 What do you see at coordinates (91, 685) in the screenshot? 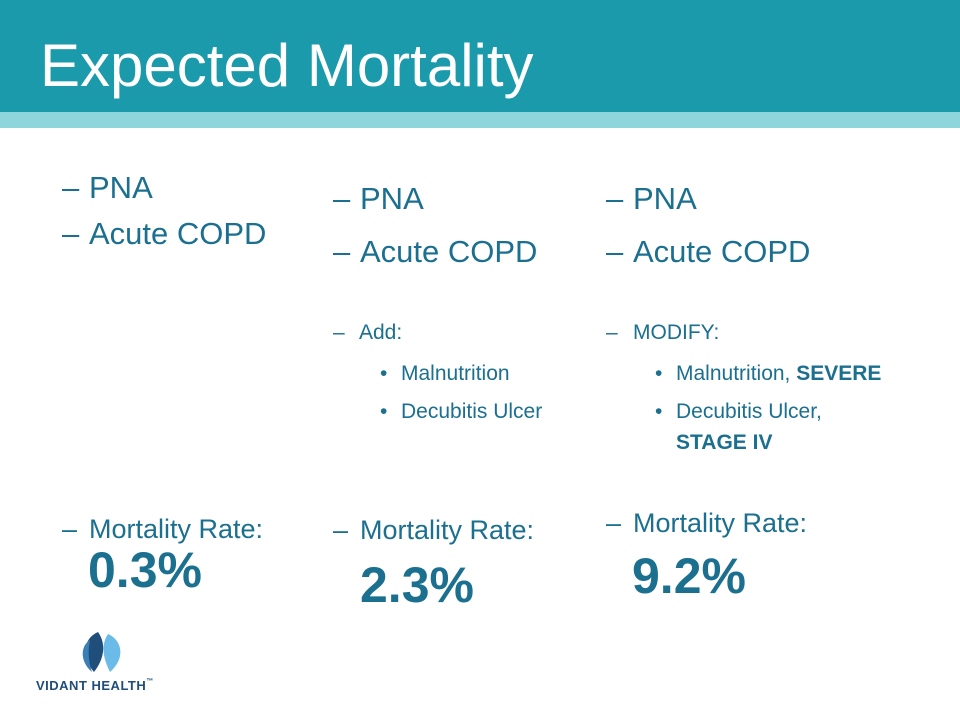
I see `logo-name: VIDANT HEALTH` at bounding box center [91, 685].